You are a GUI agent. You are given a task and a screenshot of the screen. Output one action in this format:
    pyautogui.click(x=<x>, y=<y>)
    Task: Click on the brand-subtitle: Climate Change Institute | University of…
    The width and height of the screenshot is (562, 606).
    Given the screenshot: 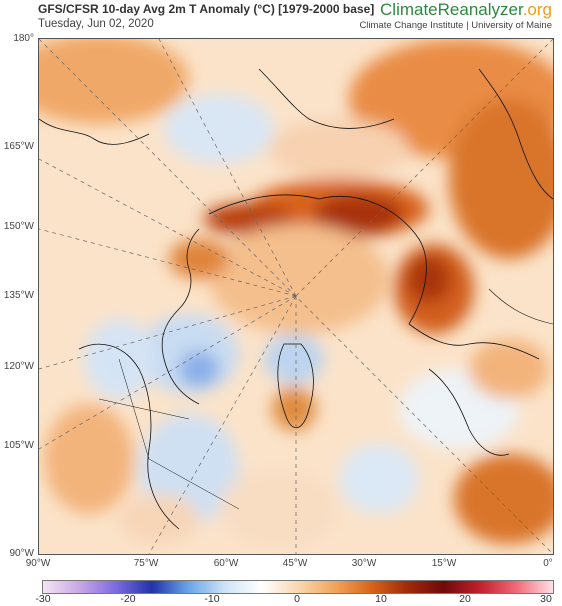 What is the action you would take?
    pyautogui.click(x=455, y=25)
    